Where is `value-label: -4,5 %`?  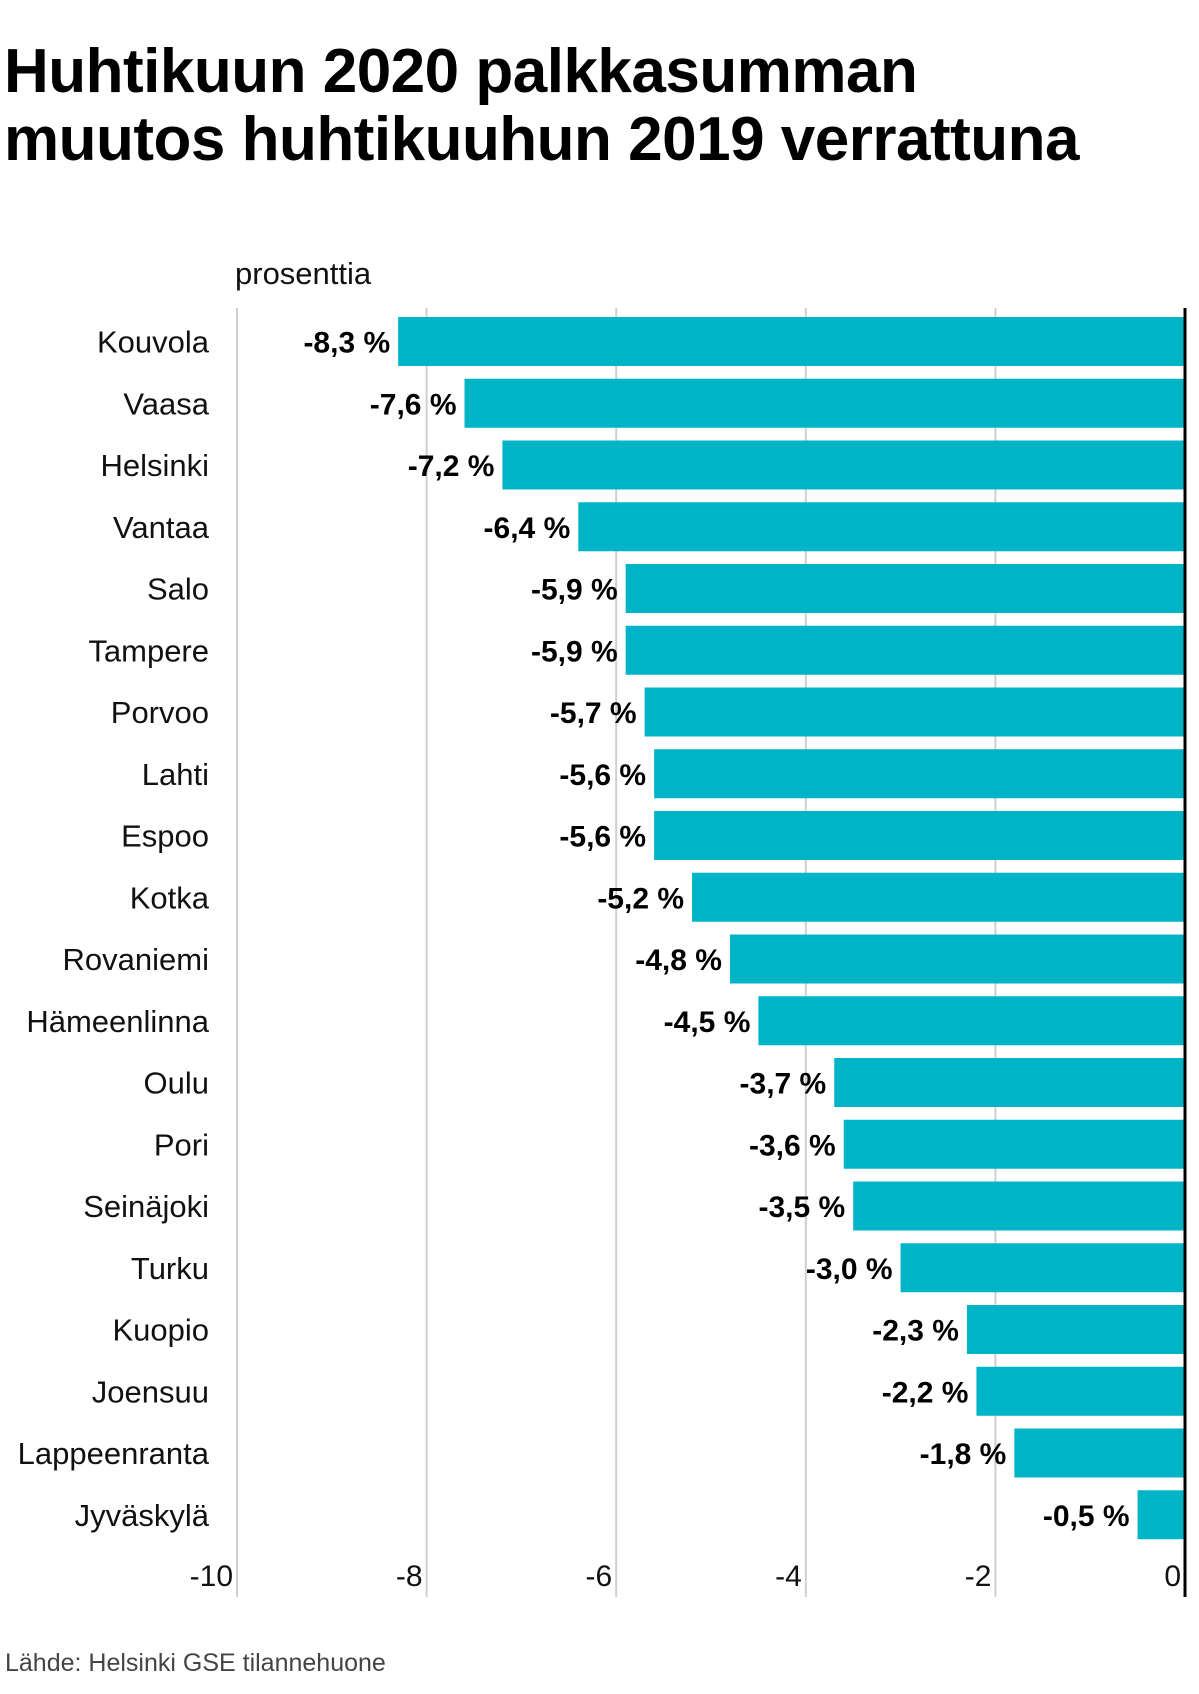 value-label: -4,5 % is located at coordinates (707, 1022).